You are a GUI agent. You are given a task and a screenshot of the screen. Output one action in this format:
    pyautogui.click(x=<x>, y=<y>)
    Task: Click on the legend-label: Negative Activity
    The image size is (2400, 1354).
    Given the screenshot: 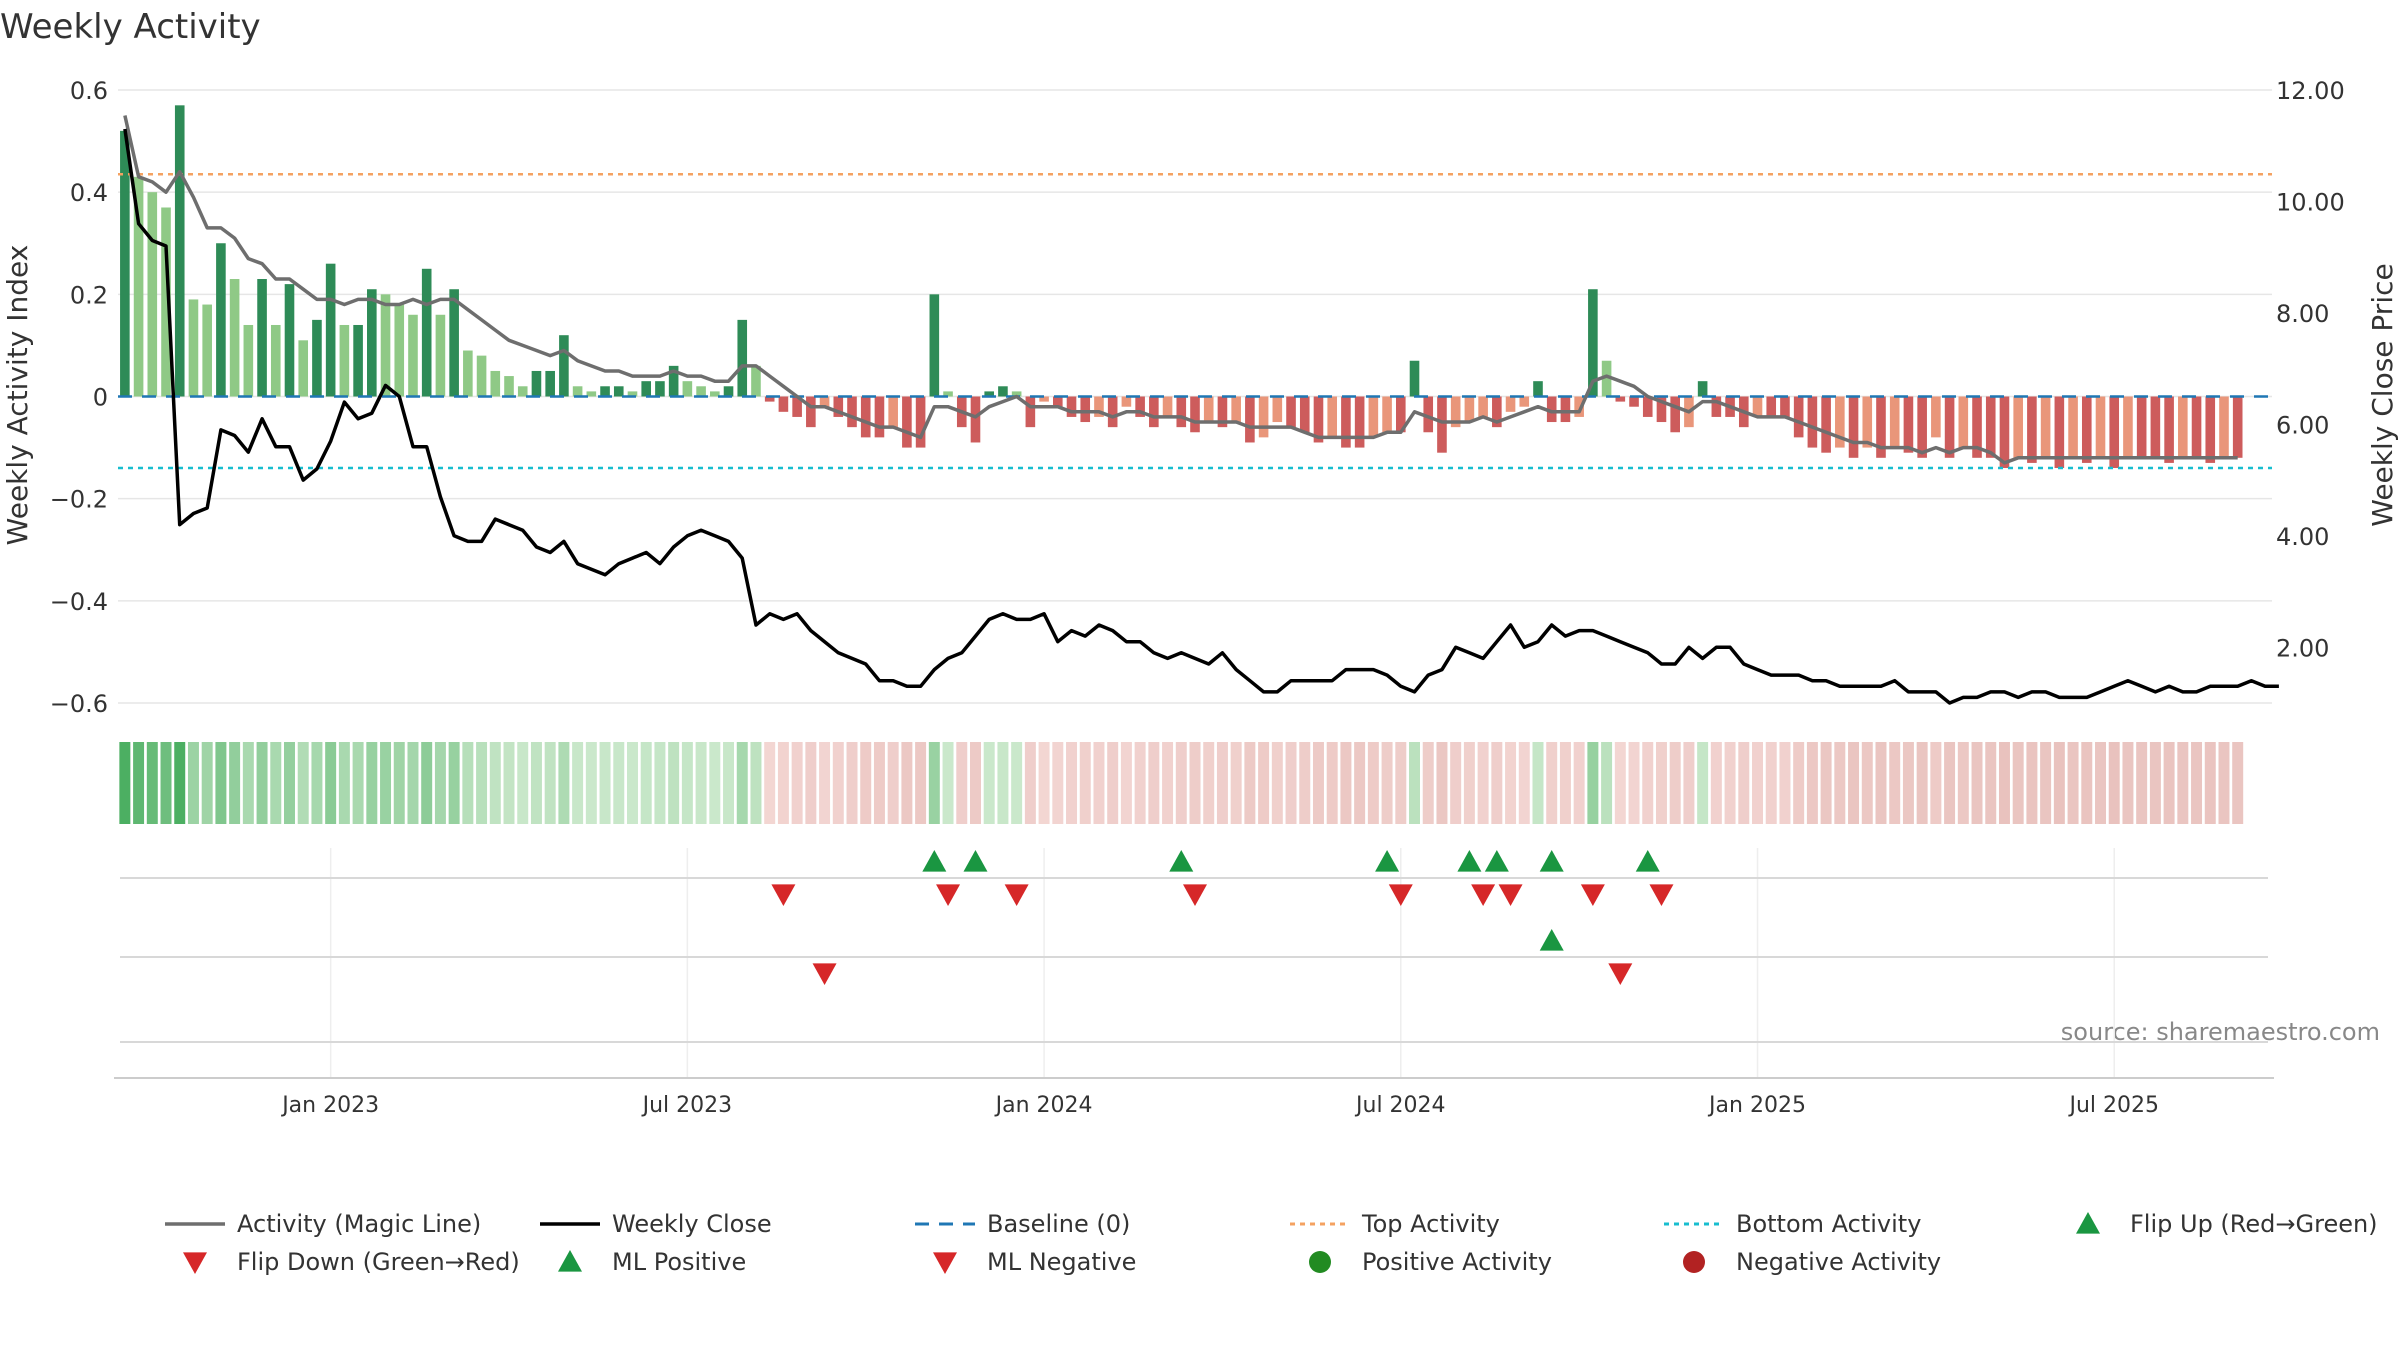 What is the action you would take?
    pyautogui.click(x=1838, y=1262)
    